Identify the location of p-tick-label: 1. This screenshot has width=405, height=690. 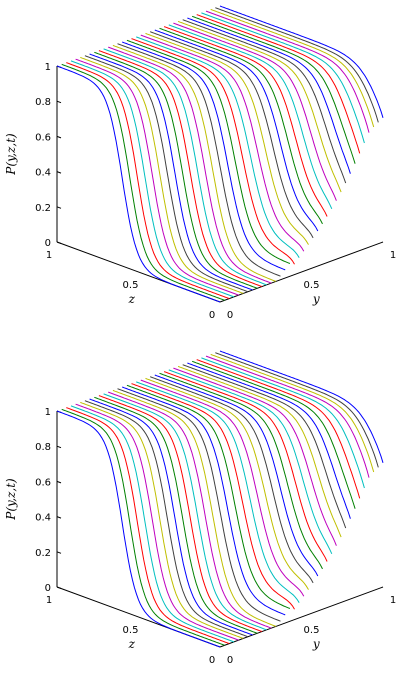
(48, 412).